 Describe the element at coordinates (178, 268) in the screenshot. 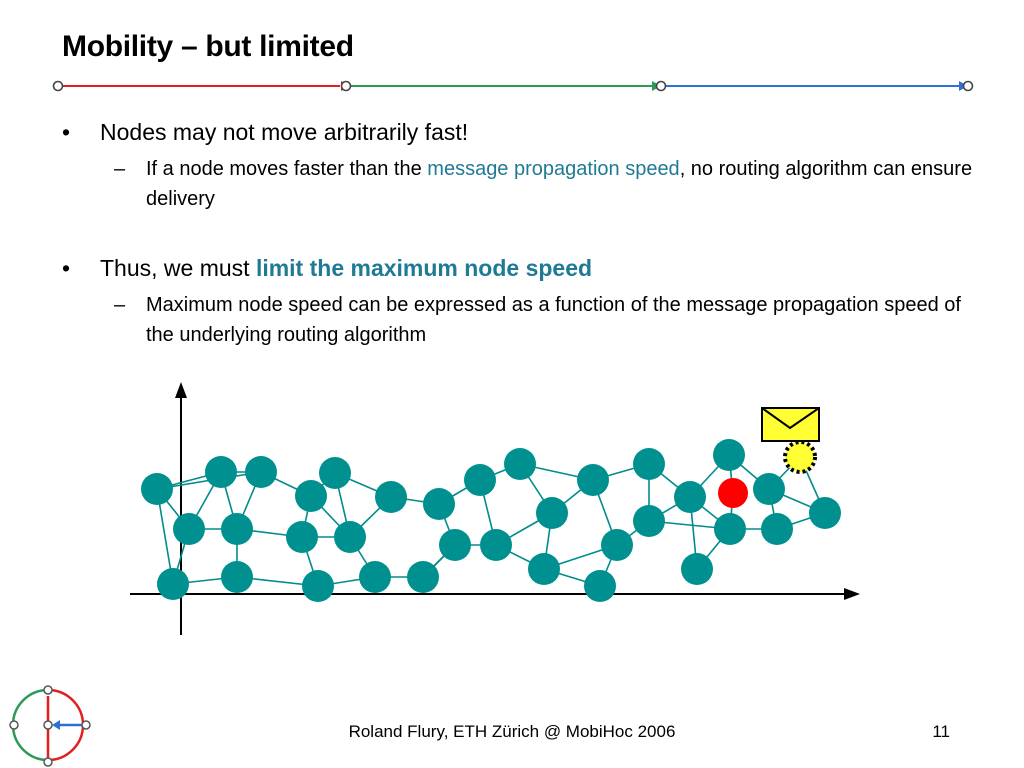

I see `bullet-2-pre: Thus, we must` at that location.